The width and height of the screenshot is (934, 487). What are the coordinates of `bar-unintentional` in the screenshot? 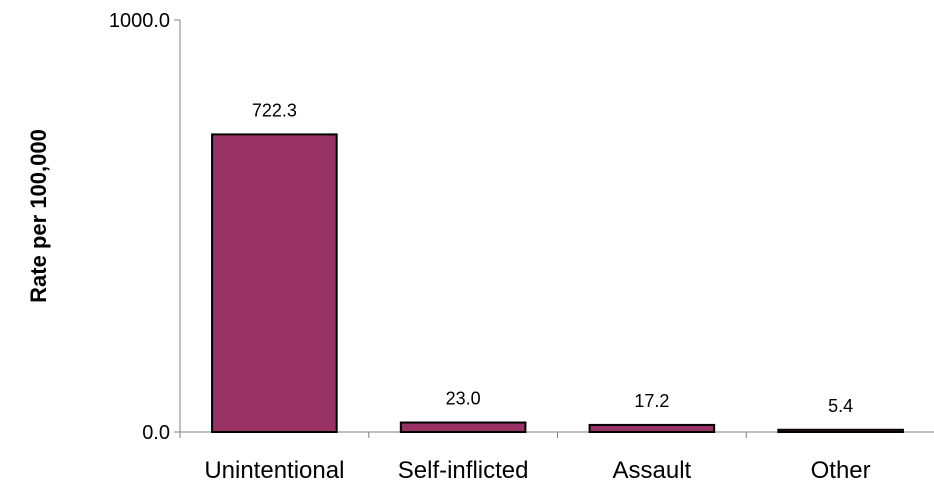 It's located at (274, 283).